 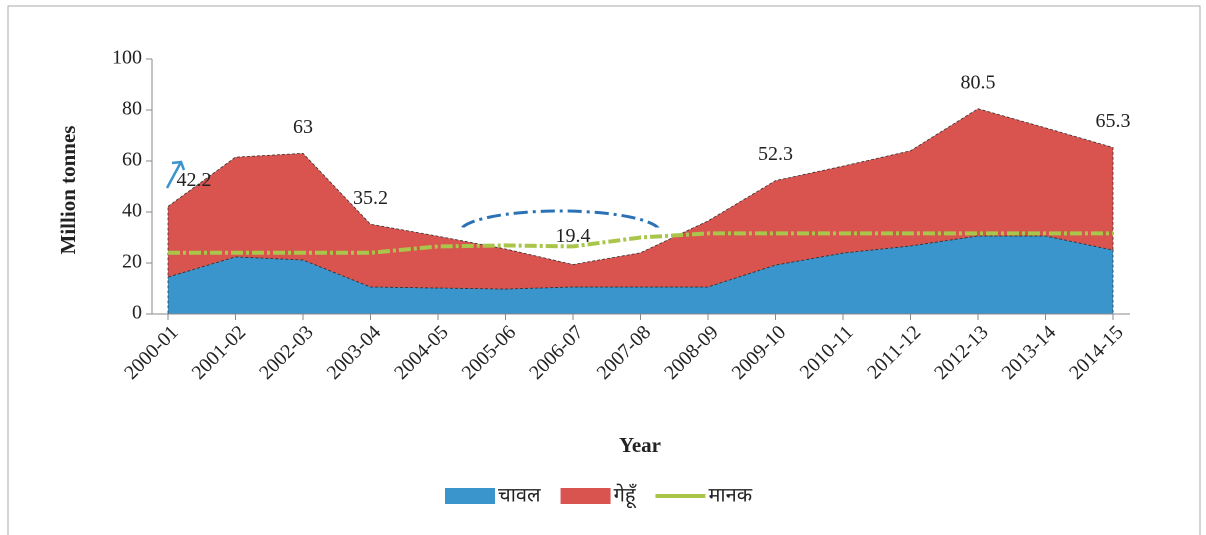 What do you see at coordinates (759, 352) in the screenshot?
I see `x-tick-label: 2009-10` at bounding box center [759, 352].